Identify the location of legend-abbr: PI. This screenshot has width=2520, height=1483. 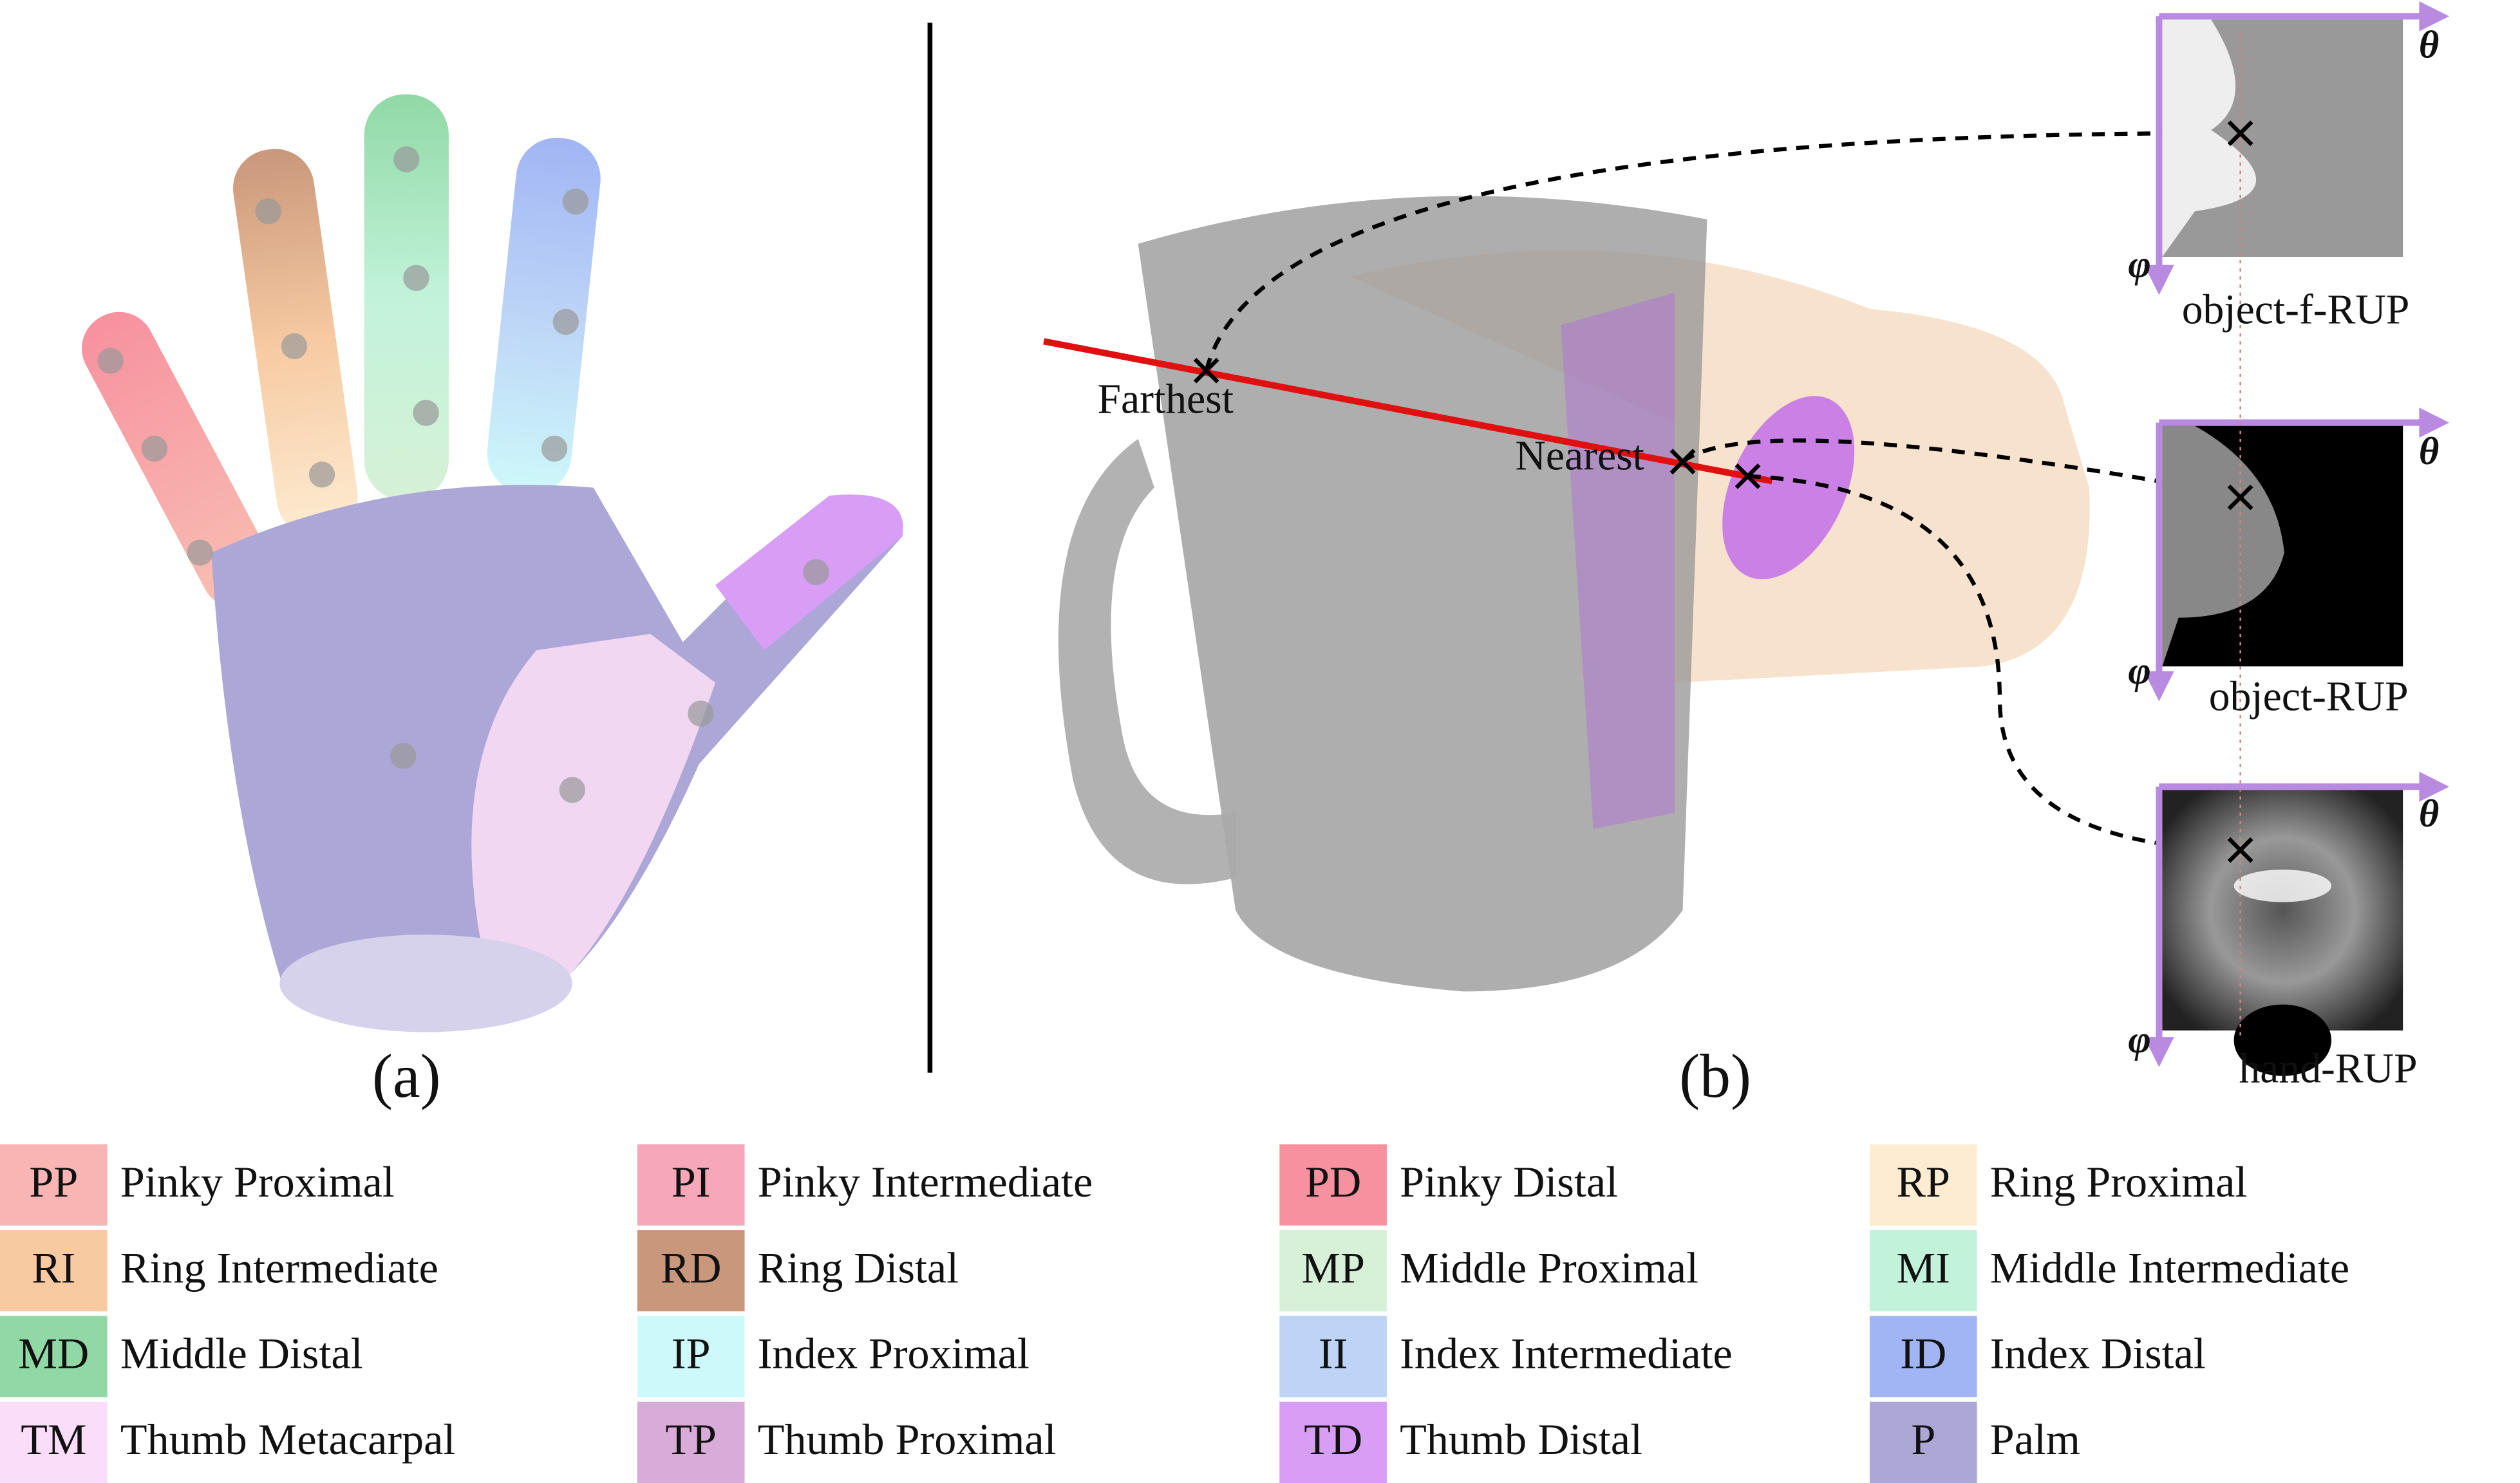
(691, 1181).